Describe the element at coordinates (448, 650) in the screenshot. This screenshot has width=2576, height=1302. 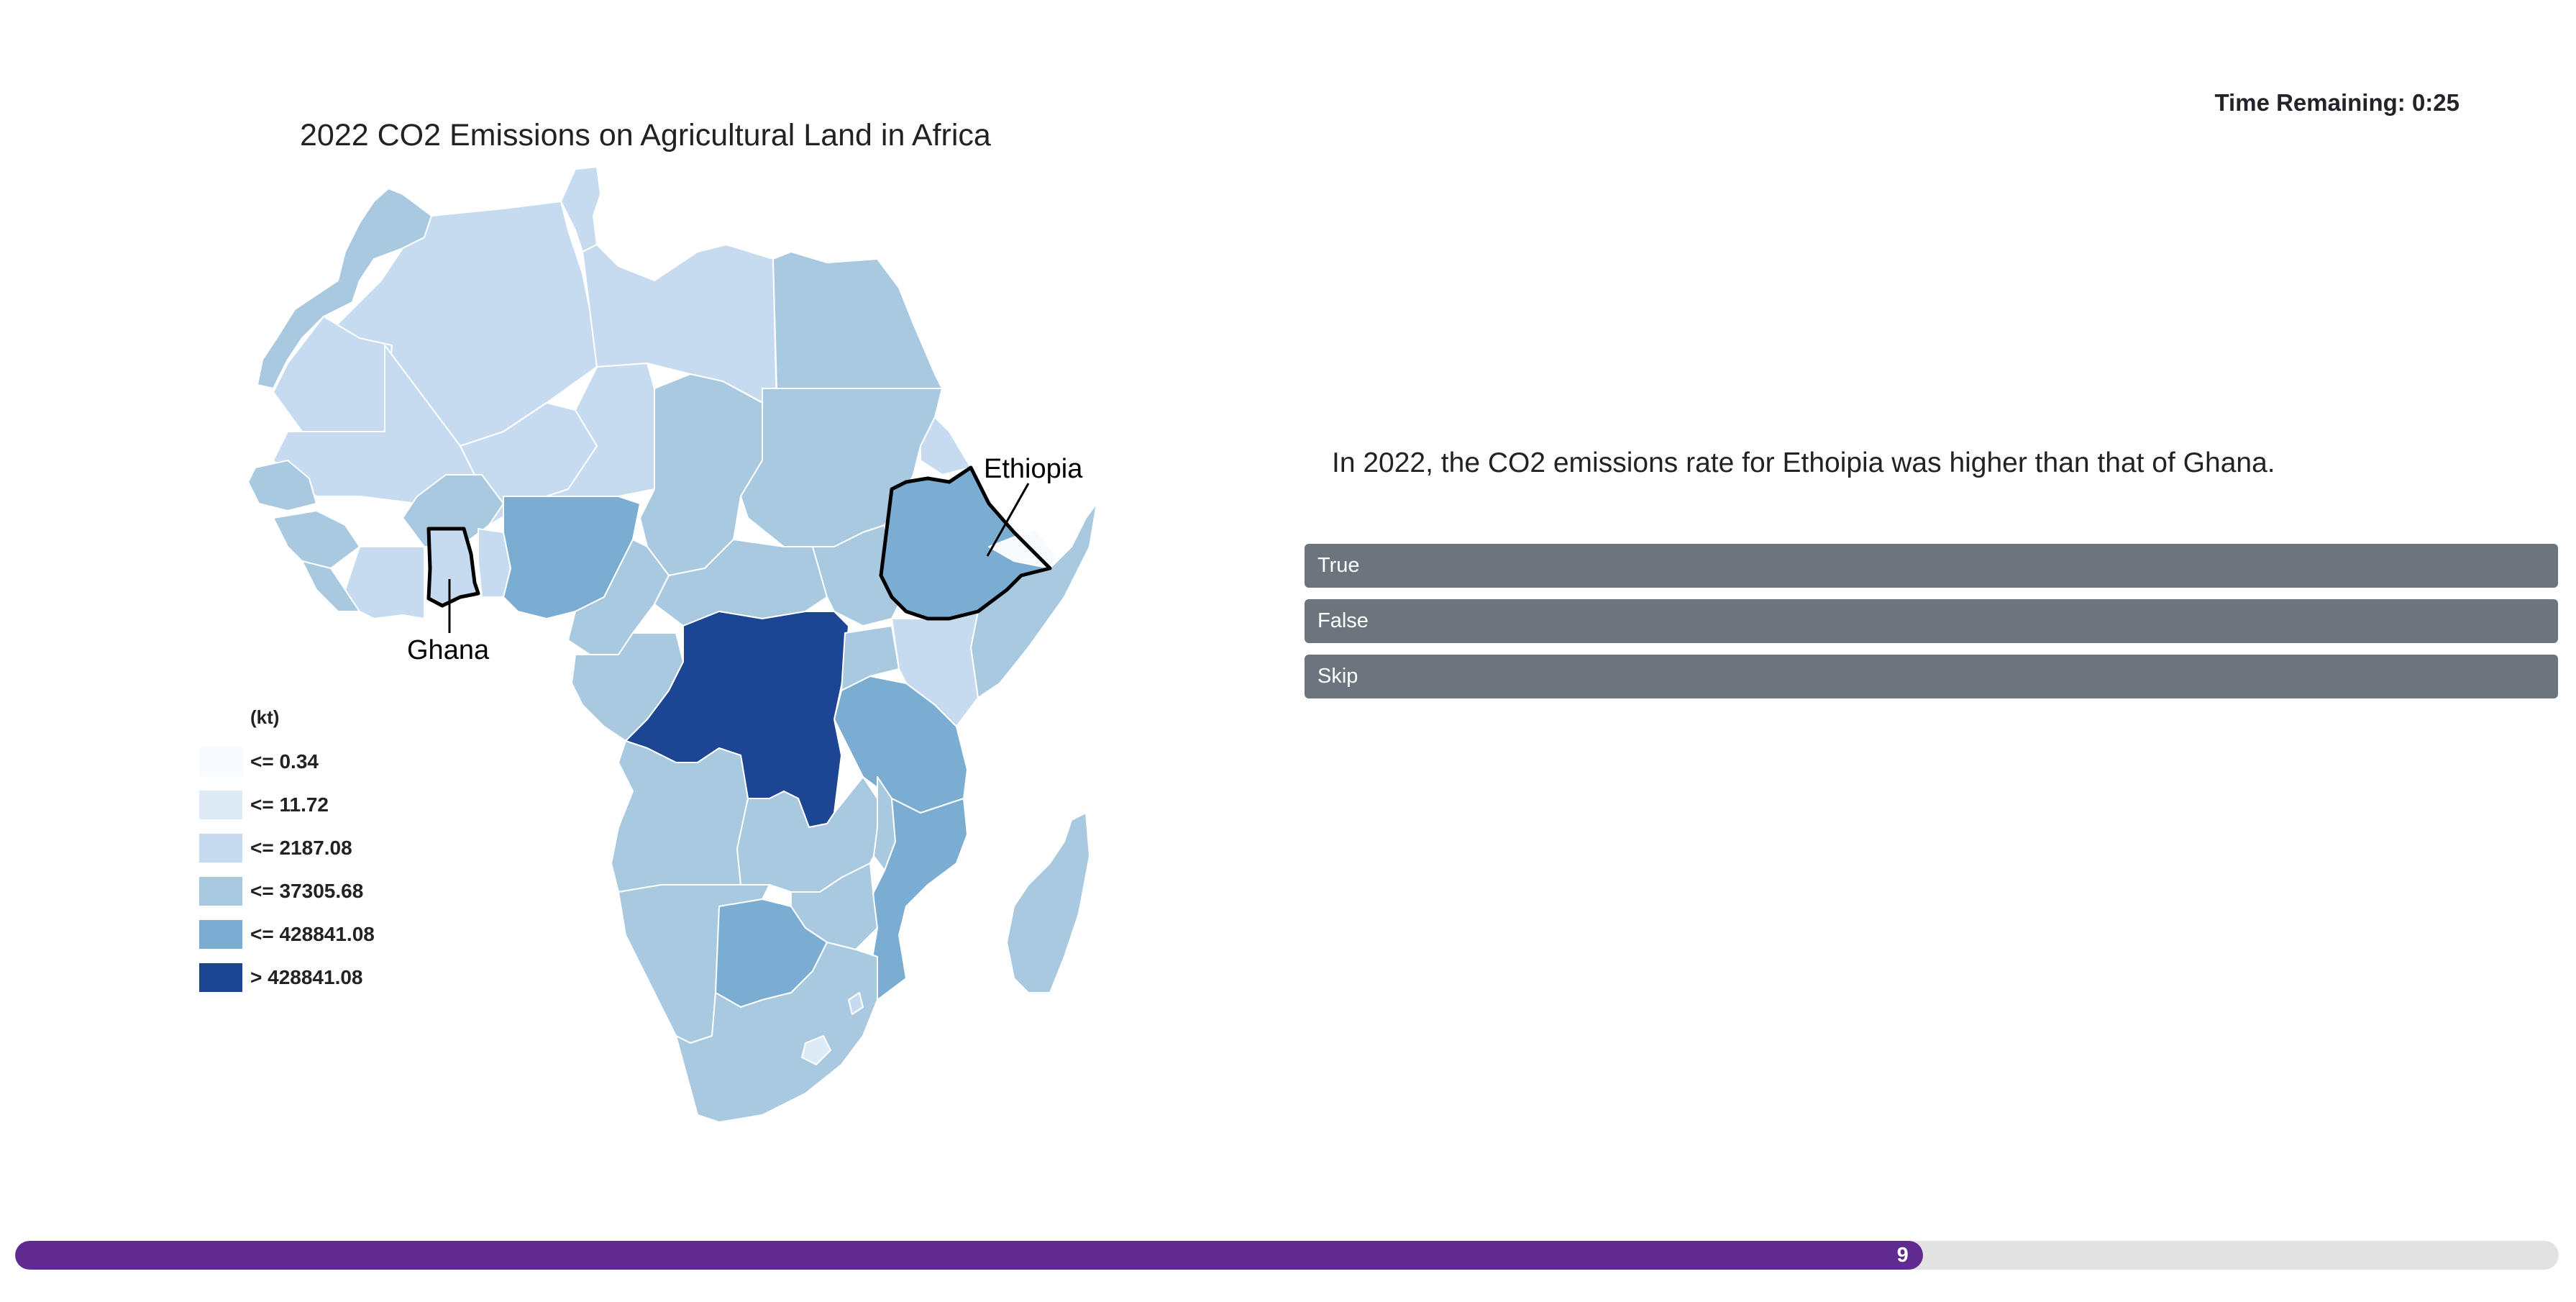
I see `ghana-callout-label: Ghana` at that location.